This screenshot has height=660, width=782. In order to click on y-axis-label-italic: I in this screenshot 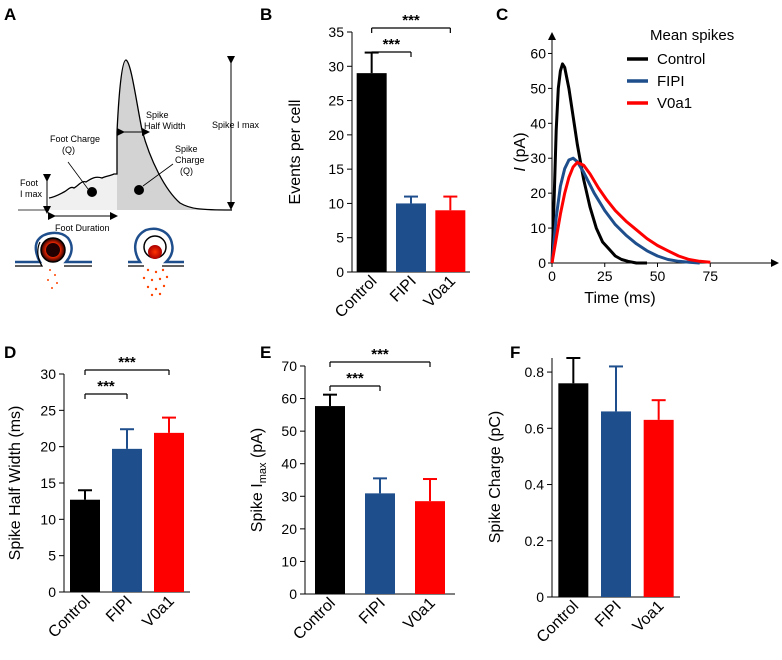, I will do `click(520, 169)`.